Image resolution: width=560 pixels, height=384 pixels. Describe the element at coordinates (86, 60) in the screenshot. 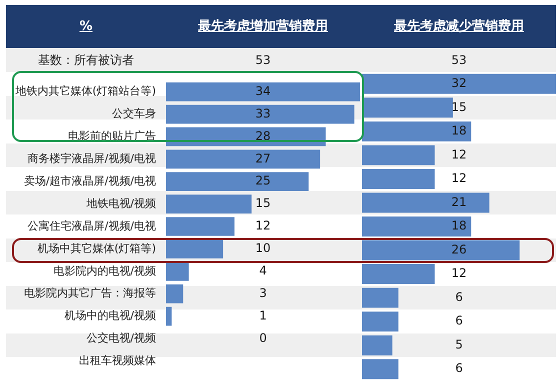

I see `text: 基数：所有被访者` at that location.